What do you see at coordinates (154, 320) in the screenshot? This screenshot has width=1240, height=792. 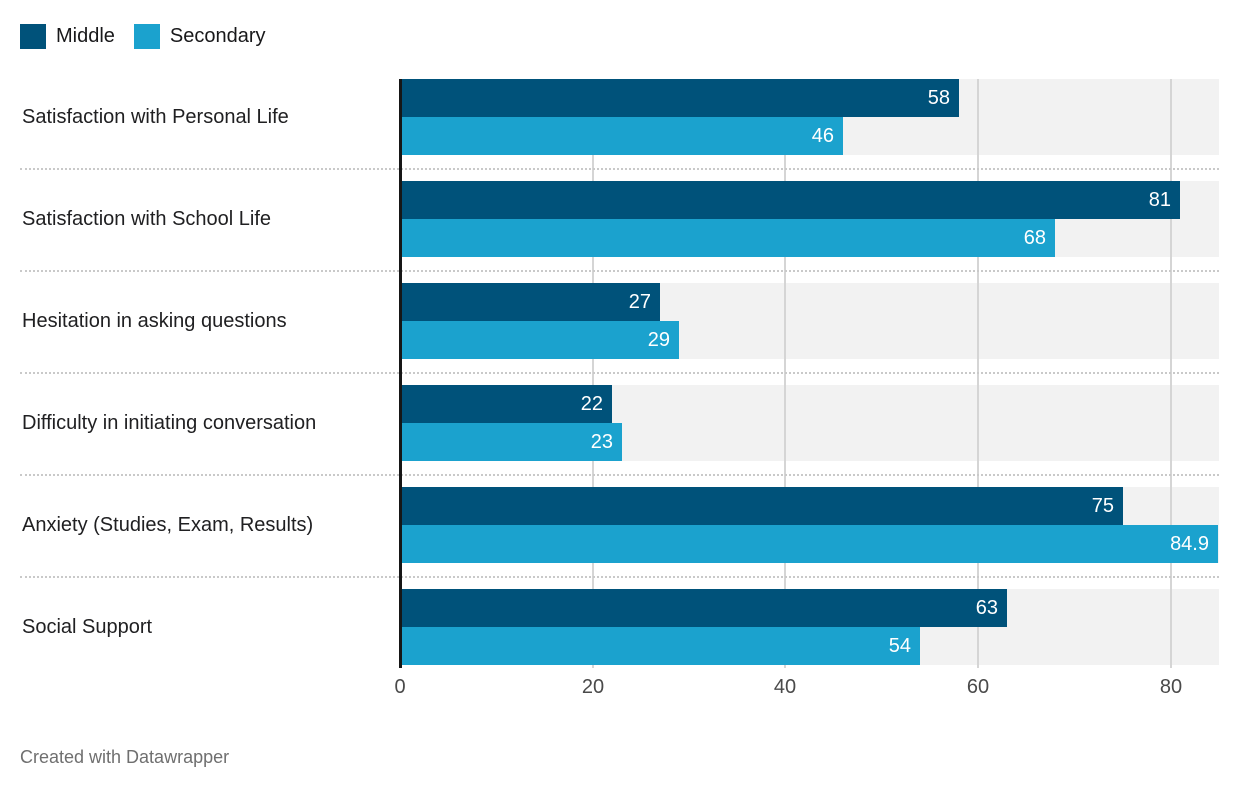 I see `category-label: Hesitation in asking questions` at bounding box center [154, 320].